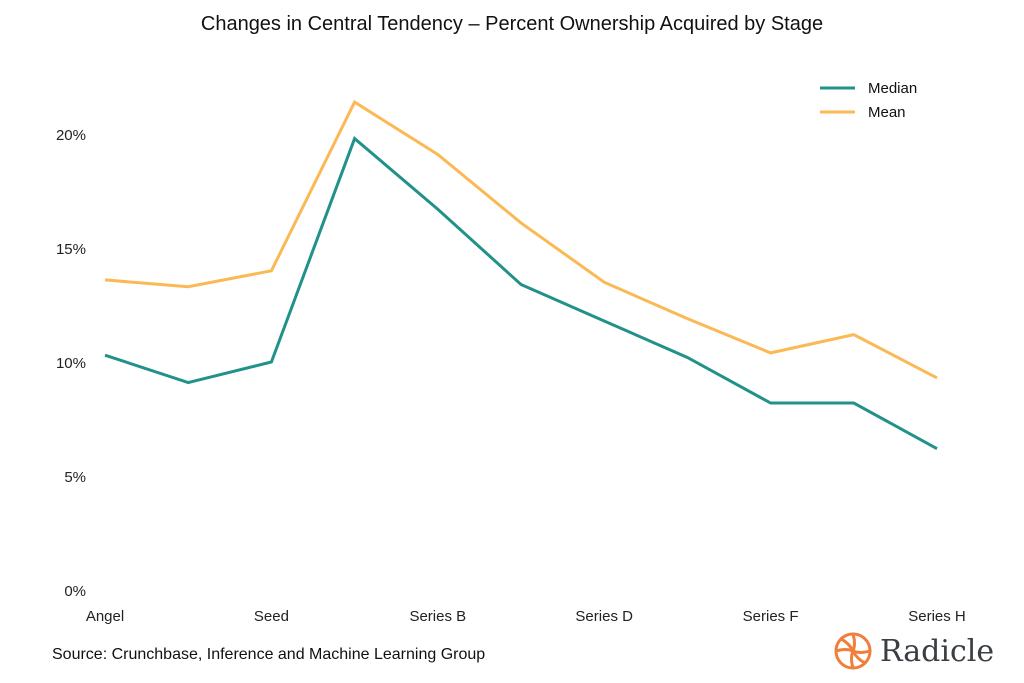 The width and height of the screenshot is (1024, 683). What do you see at coordinates (71, 363) in the screenshot?
I see `y-tick-label: 10%` at bounding box center [71, 363].